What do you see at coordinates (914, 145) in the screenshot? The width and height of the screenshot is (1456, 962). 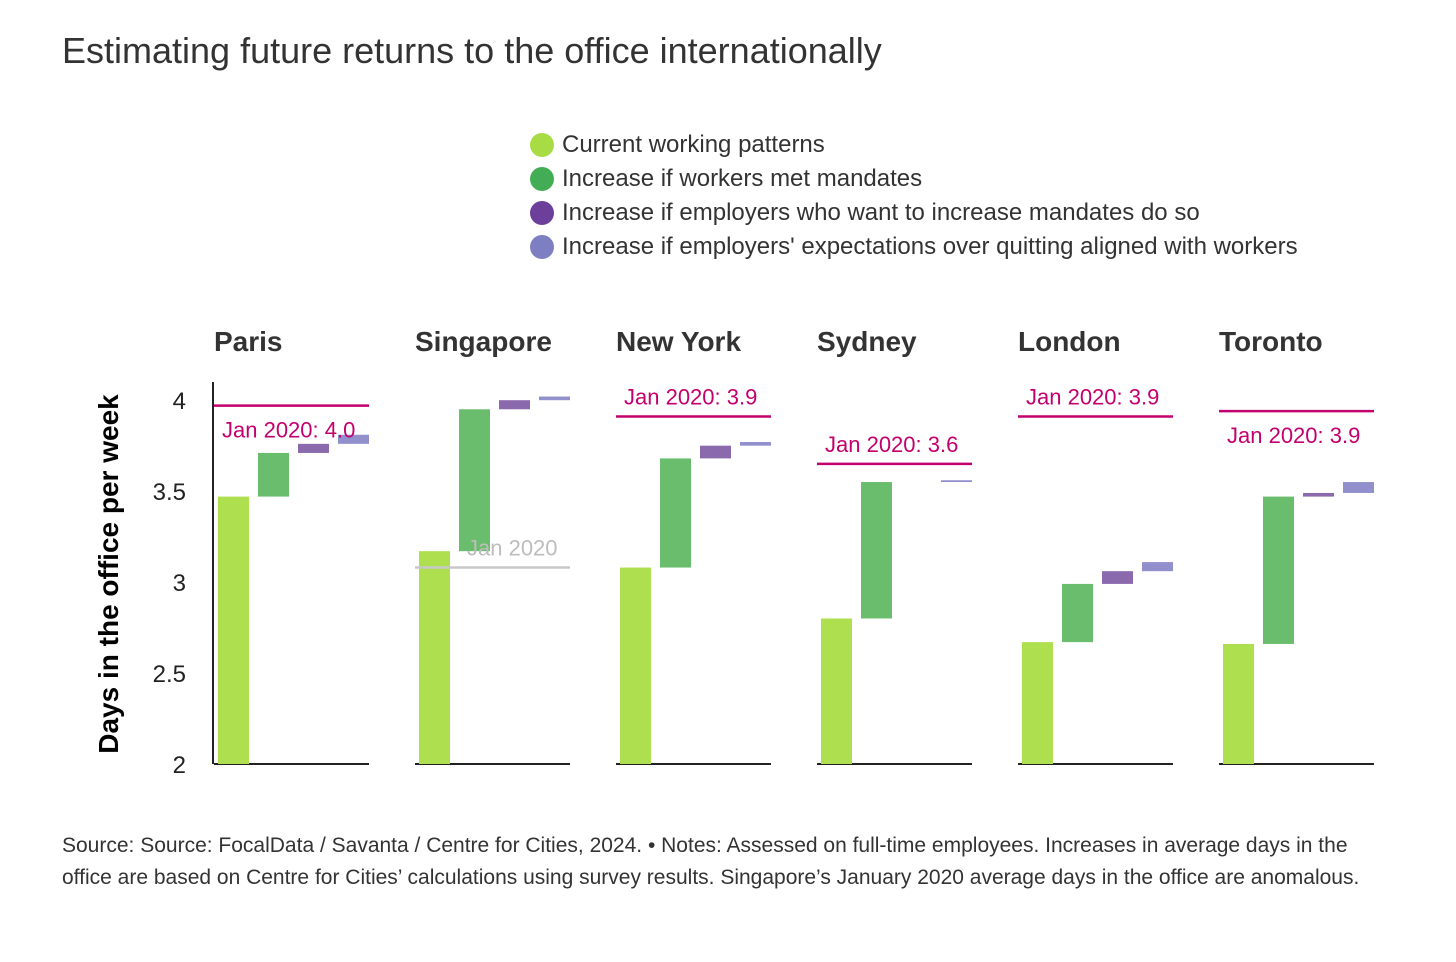 I see `legend-item-current: Current working patterns` at bounding box center [914, 145].